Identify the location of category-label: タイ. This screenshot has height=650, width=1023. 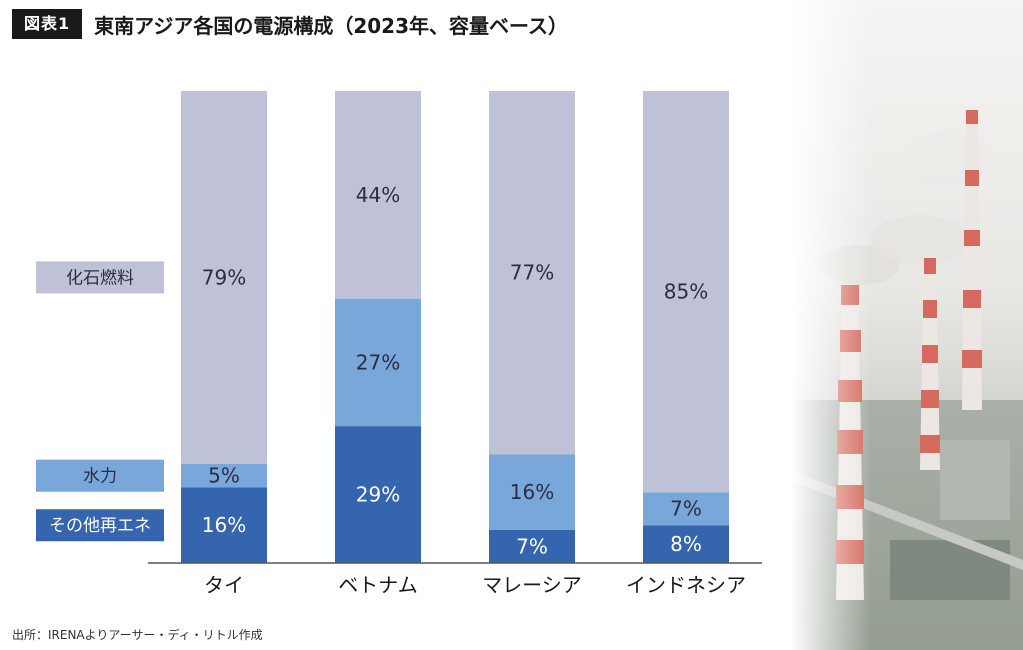
(224, 585).